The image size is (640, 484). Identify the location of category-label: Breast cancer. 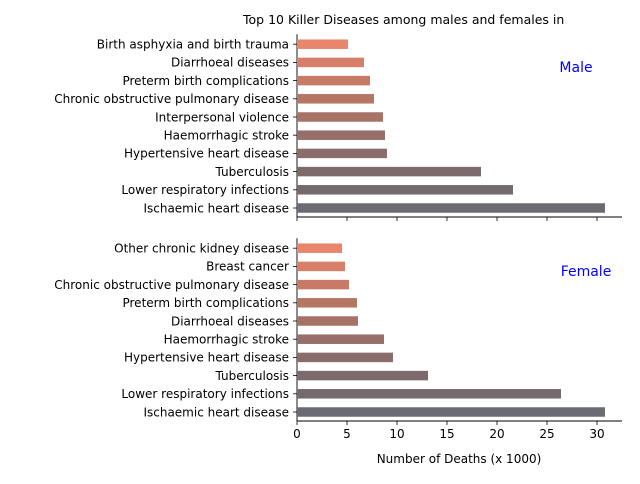
(247, 267).